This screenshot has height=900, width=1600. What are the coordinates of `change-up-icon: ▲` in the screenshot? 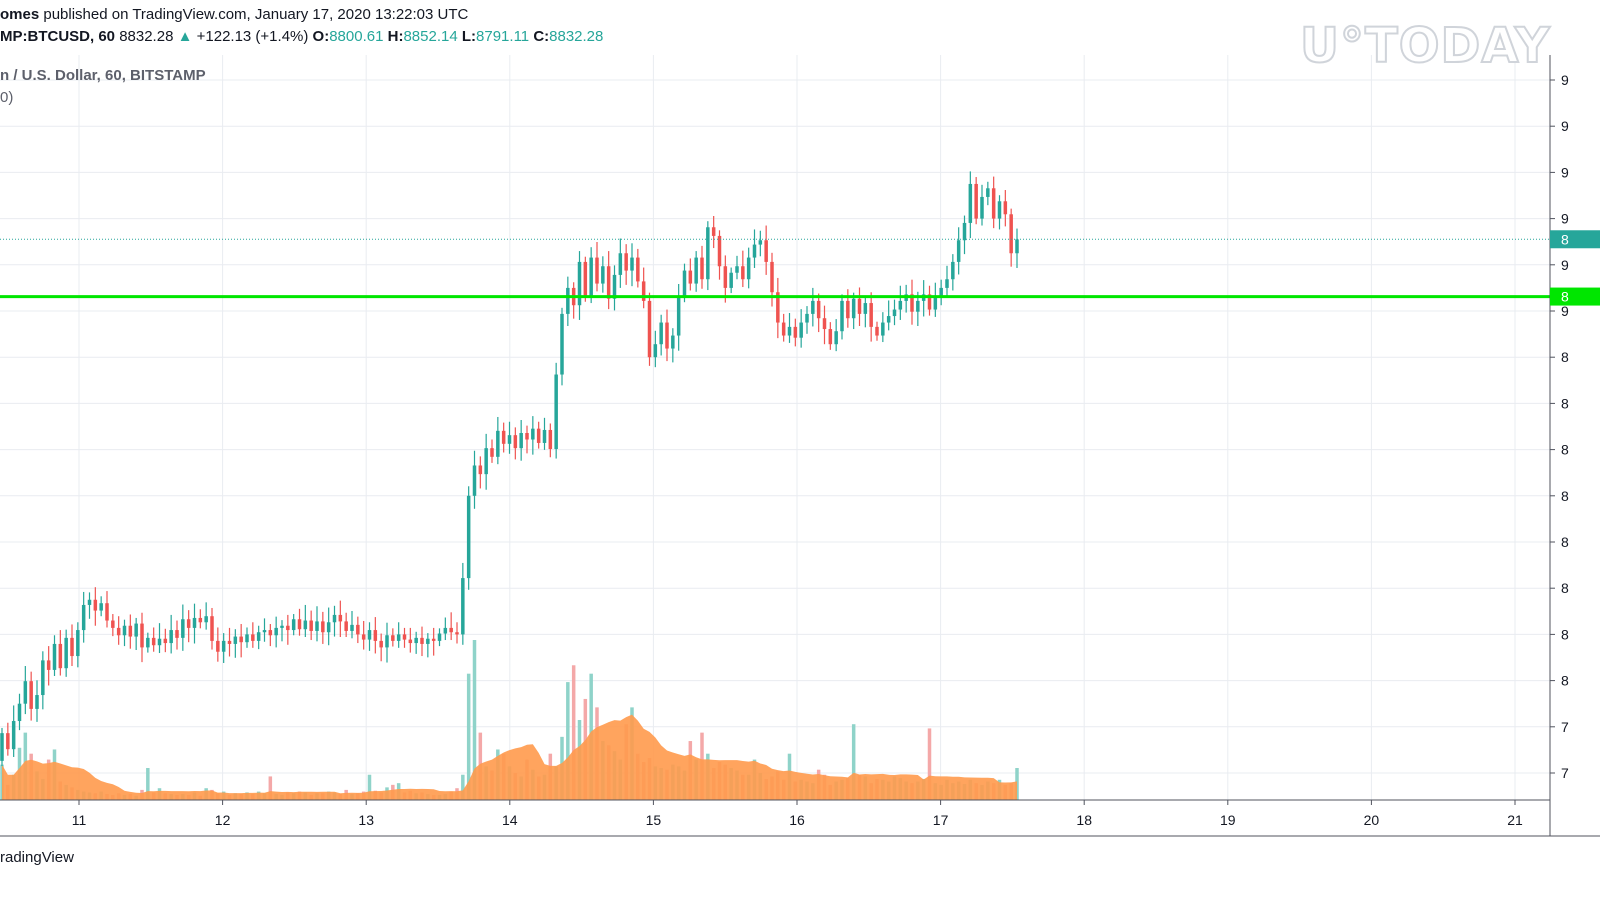 It's located at (185, 36).